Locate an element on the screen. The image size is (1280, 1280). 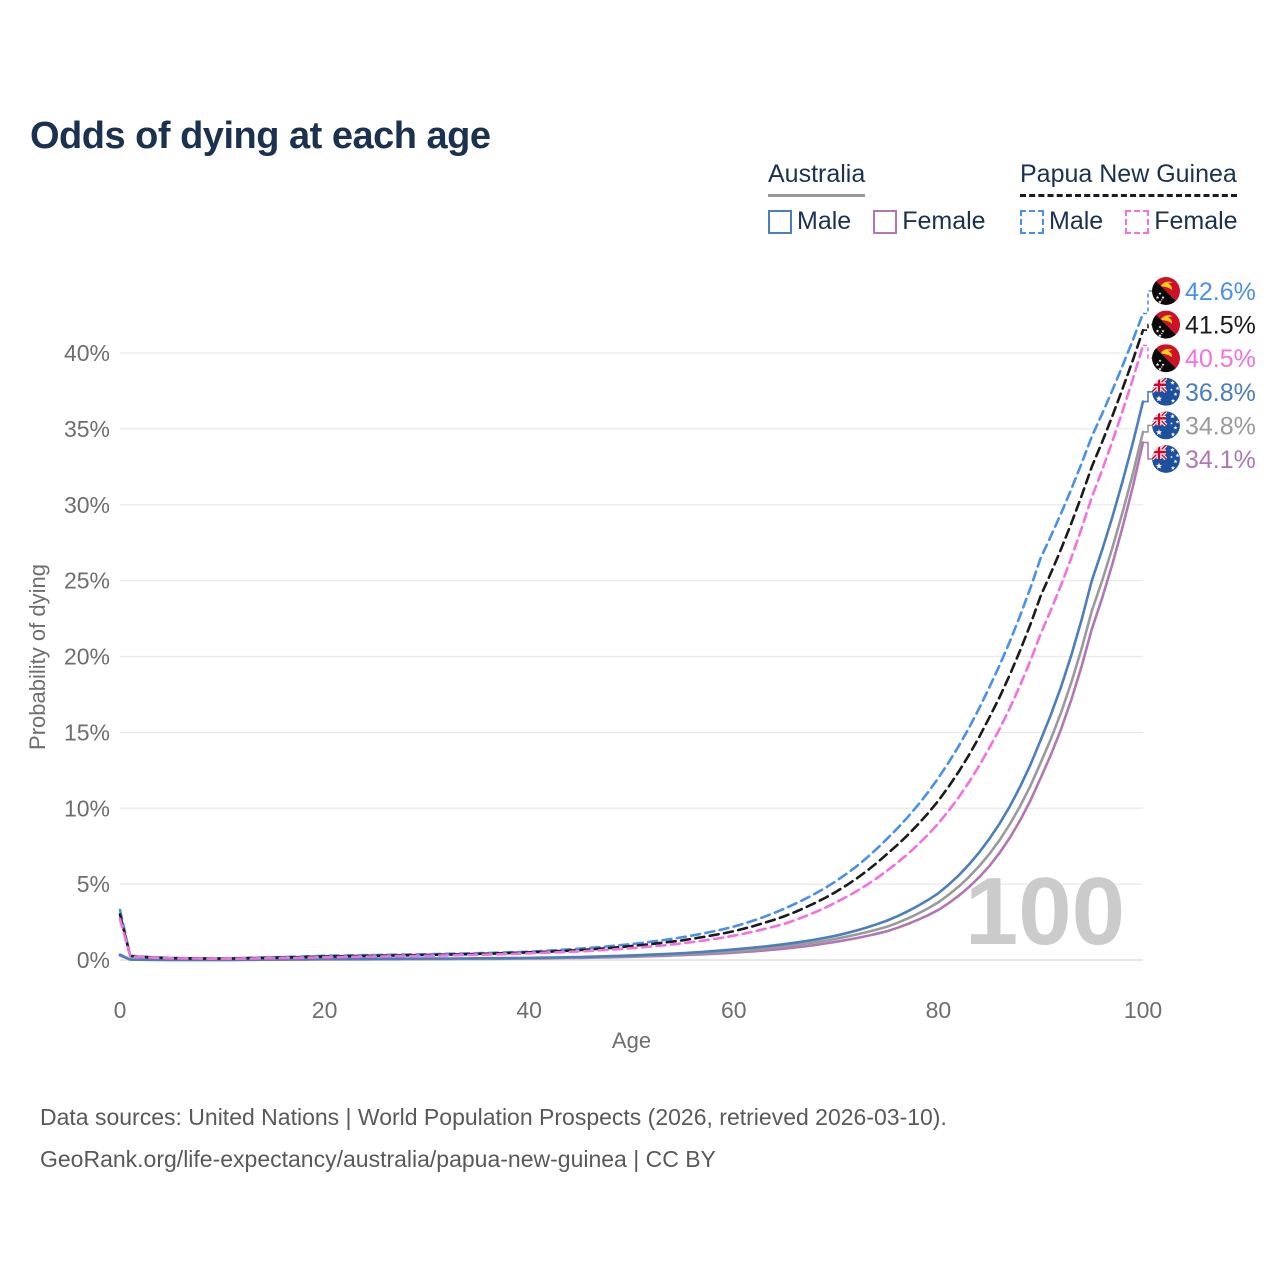
end-value-label: 34.1% is located at coordinates (1220, 460).